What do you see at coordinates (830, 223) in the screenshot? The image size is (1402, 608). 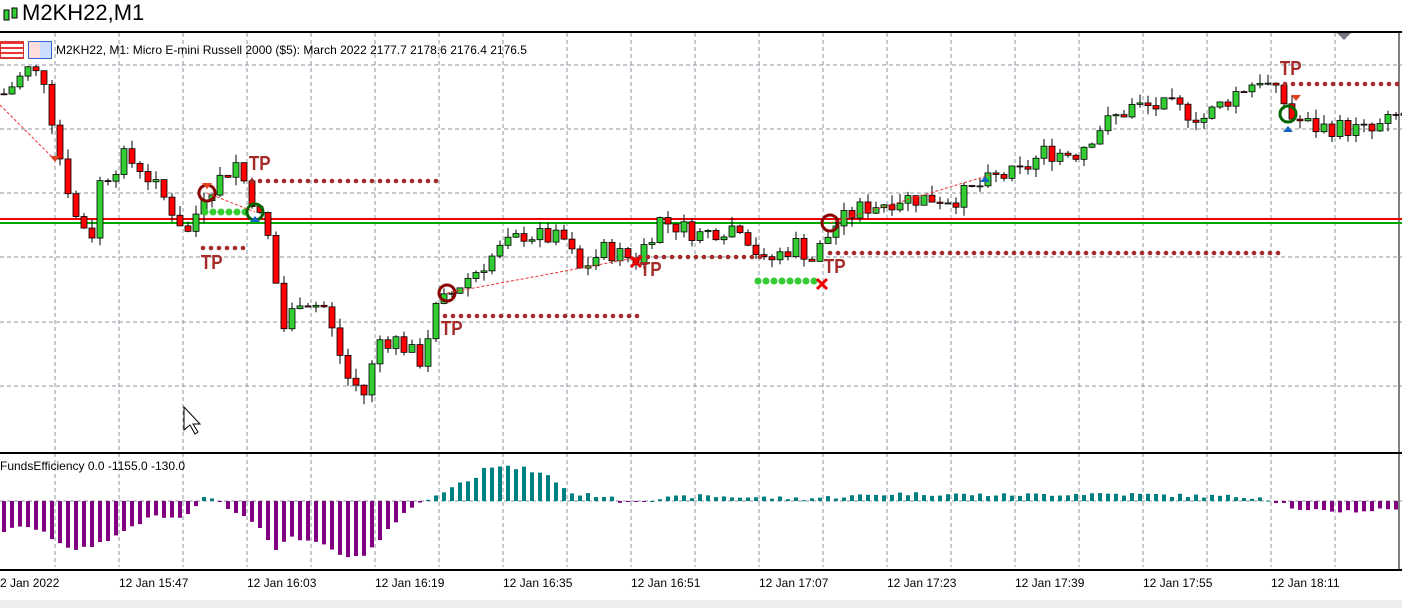 I see `trade-marker-icon` at bounding box center [830, 223].